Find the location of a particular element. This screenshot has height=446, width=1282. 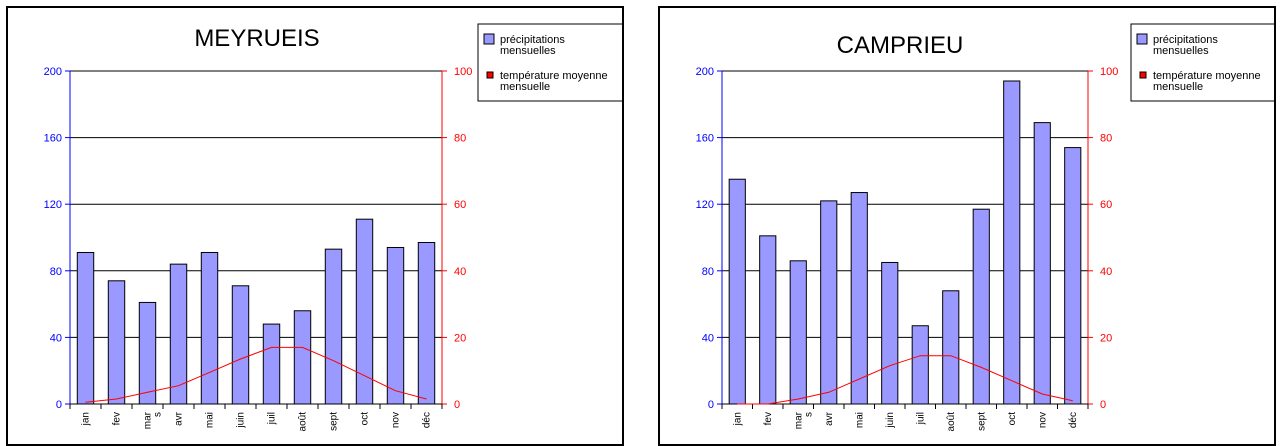

category-label: juil is located at coordinates (920, 418).